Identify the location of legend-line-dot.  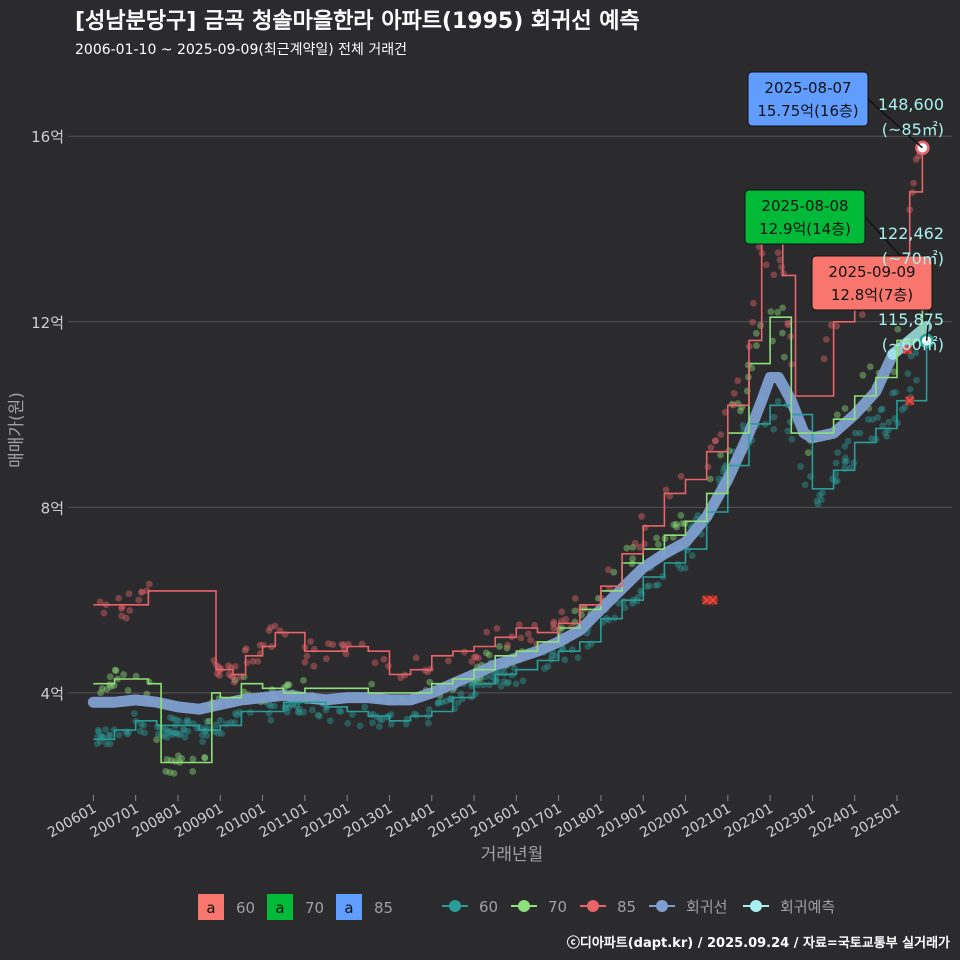
(662, 906).